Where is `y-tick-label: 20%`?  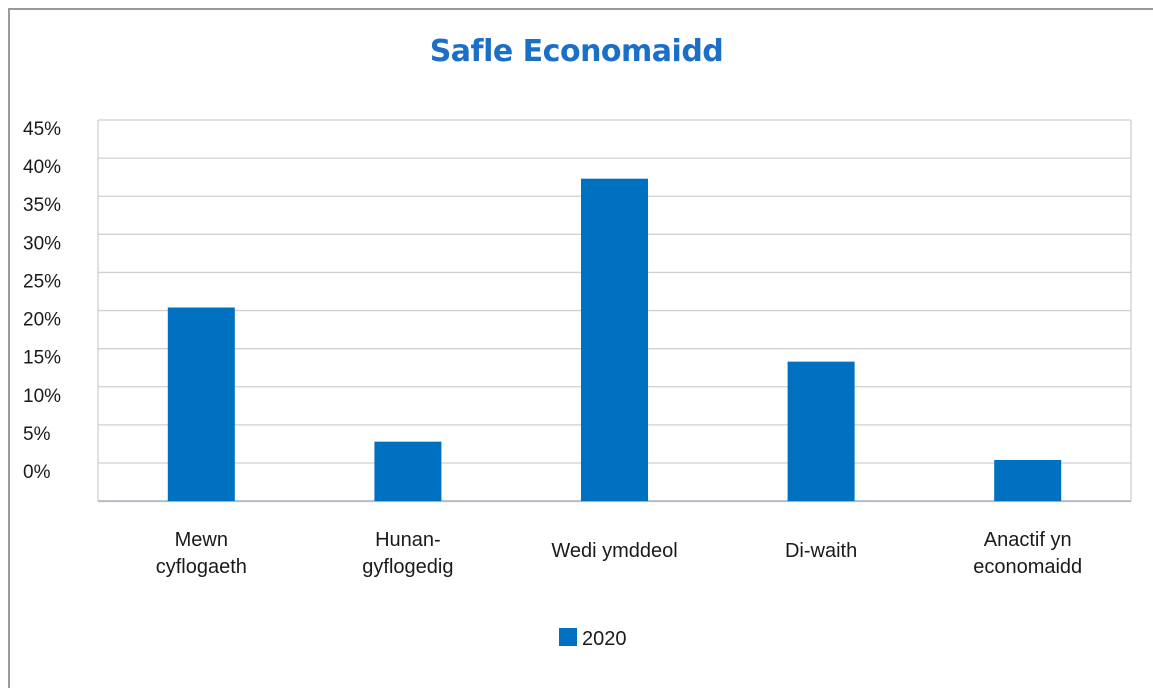 y-tick-label: 20% is located at coordinates (42, 320).